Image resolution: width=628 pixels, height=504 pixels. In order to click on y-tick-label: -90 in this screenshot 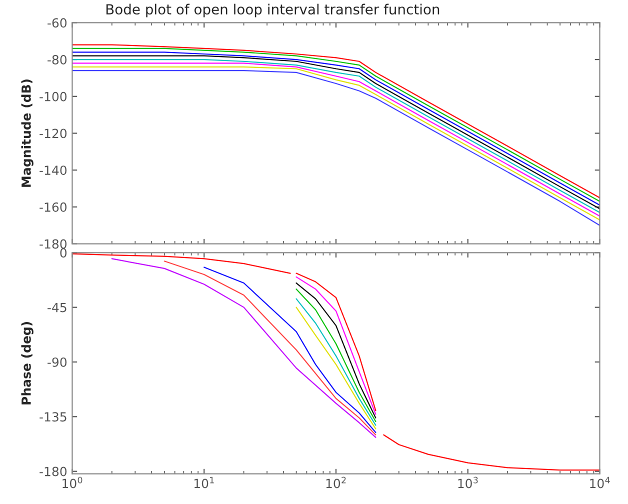, I will do `click(57, 362)`.